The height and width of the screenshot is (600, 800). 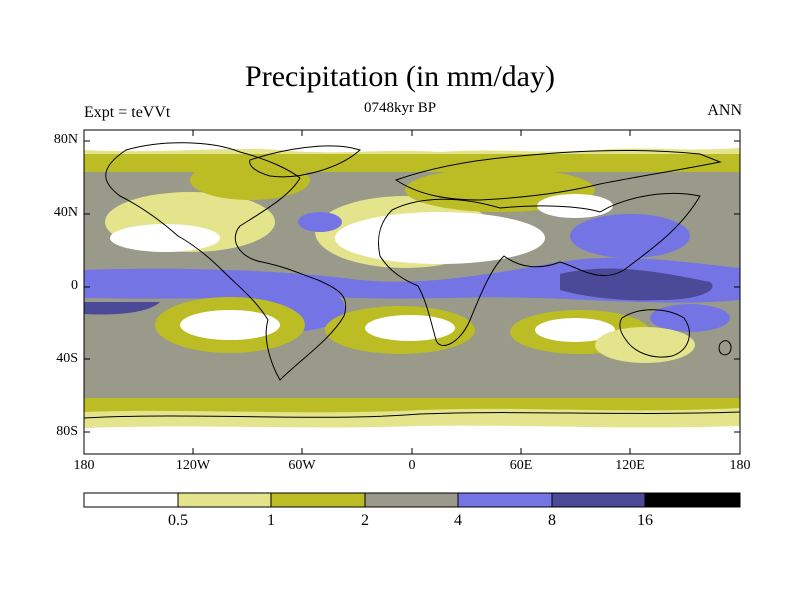 I want to click on lon-tick-label: 120E, so click(x=630, y=465).